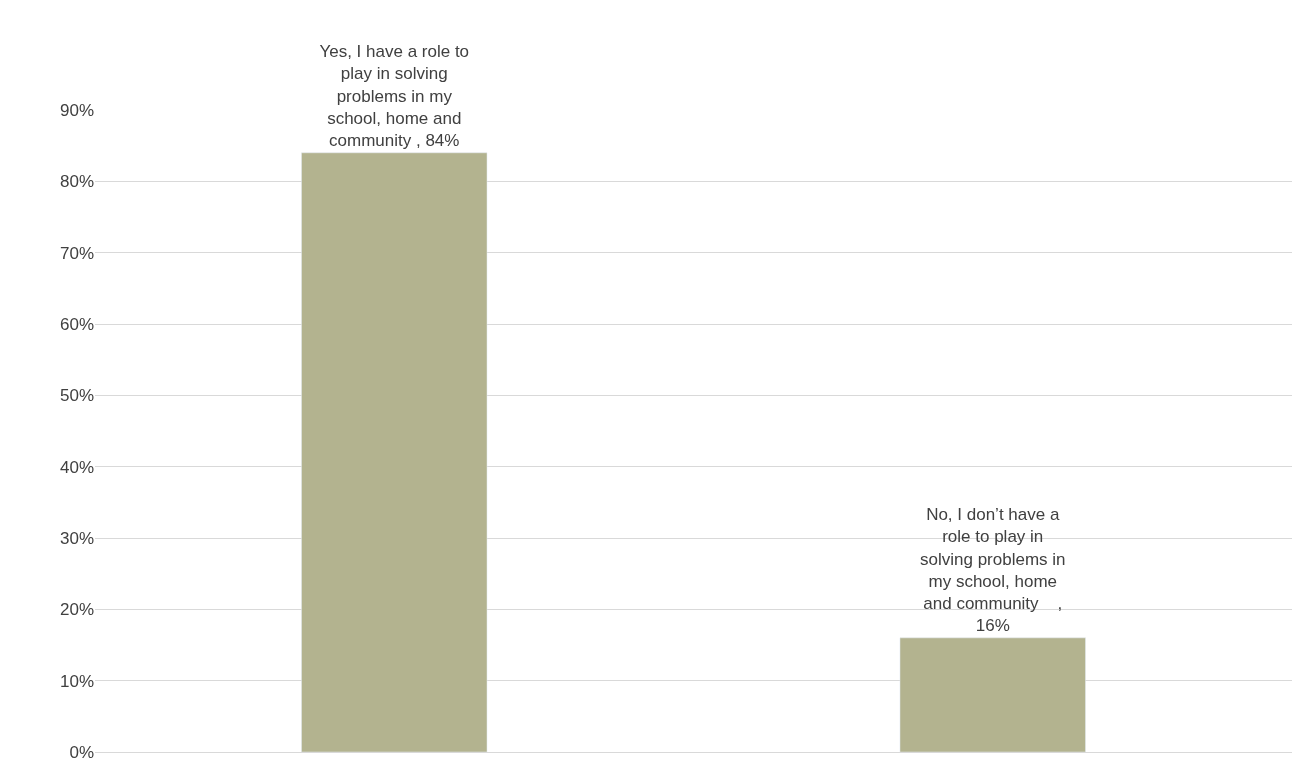  What do you see at coordinates (76, 253) in the screenshot?
I see `y-tick-label: 70%` at bounding box center [76, 253].